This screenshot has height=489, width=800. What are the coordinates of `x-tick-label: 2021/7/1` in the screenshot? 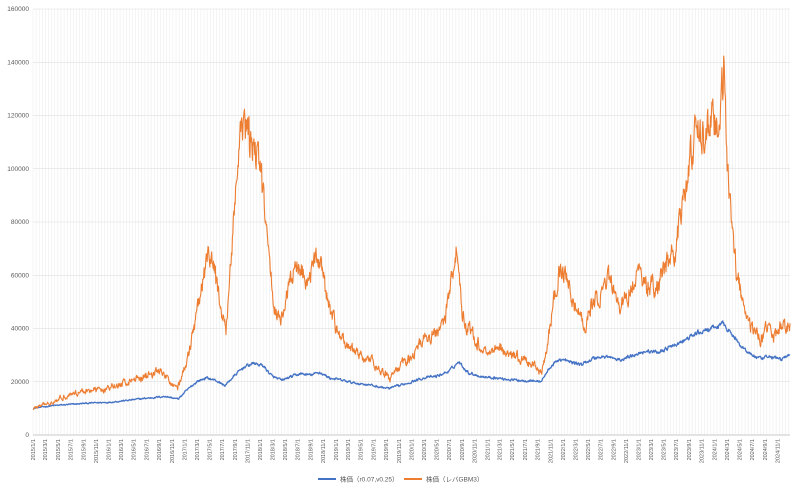 It's located at (526, 449).